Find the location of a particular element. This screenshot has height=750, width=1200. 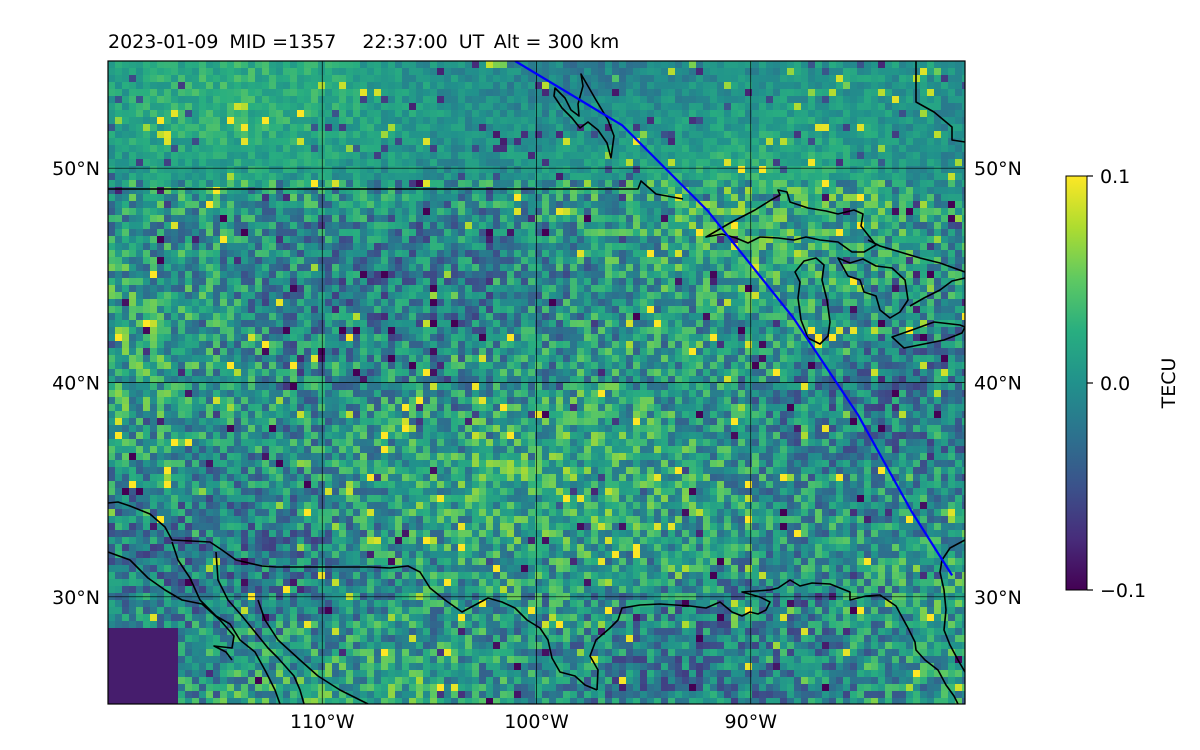

title-ut: UT is located at coordinates (472, 42).